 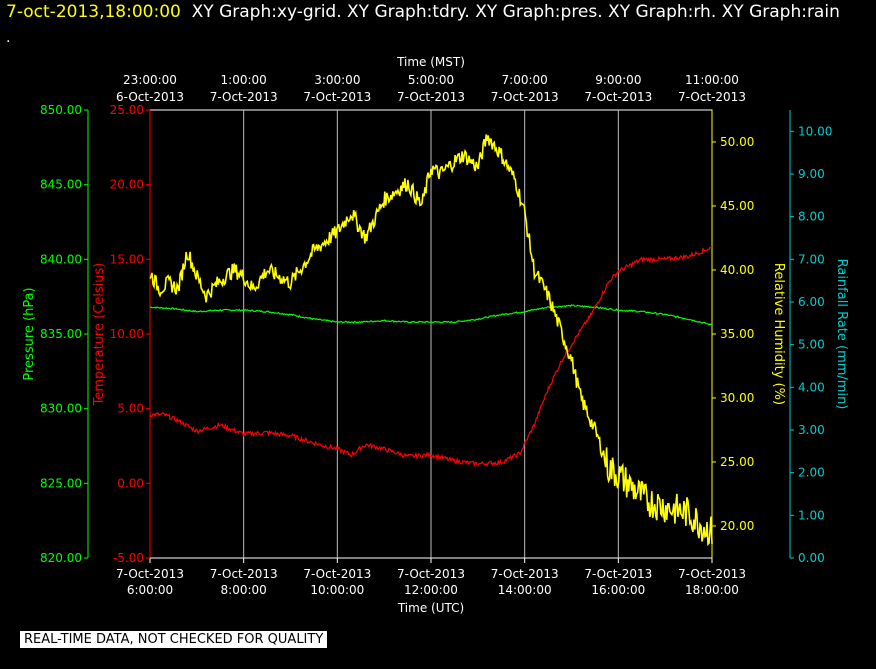 What do you see at coordinates (61, 558) in the screenshot?
I see `y-tick-label-pressure: 820.00` at bounding box center [61, 558].